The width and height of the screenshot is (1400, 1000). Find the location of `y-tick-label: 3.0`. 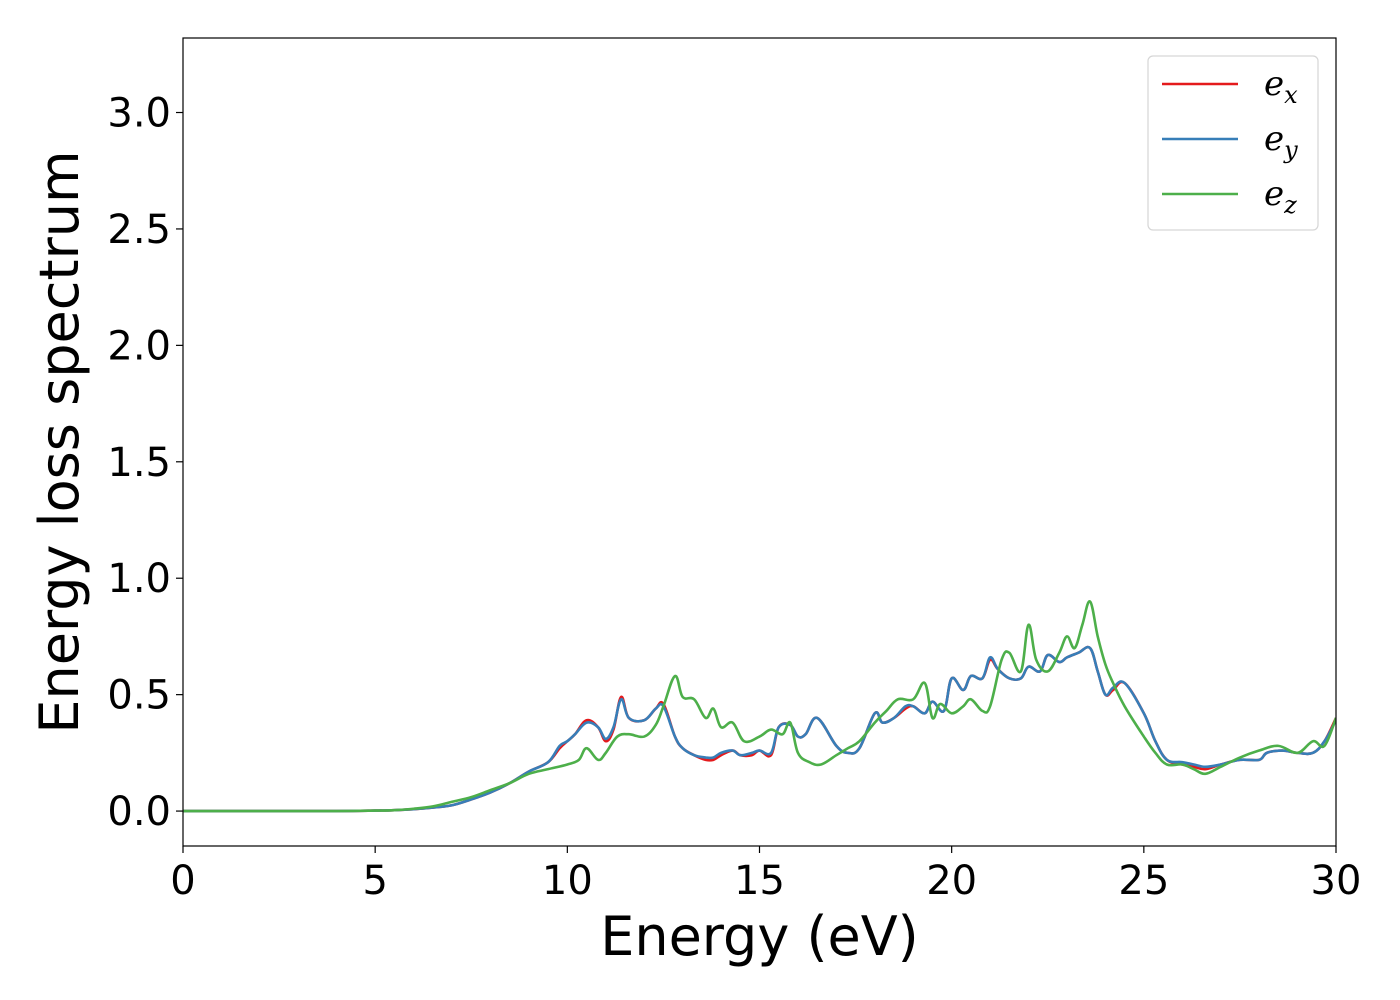

y-tick-label: 3.0 is located at coordinates (139, 114).